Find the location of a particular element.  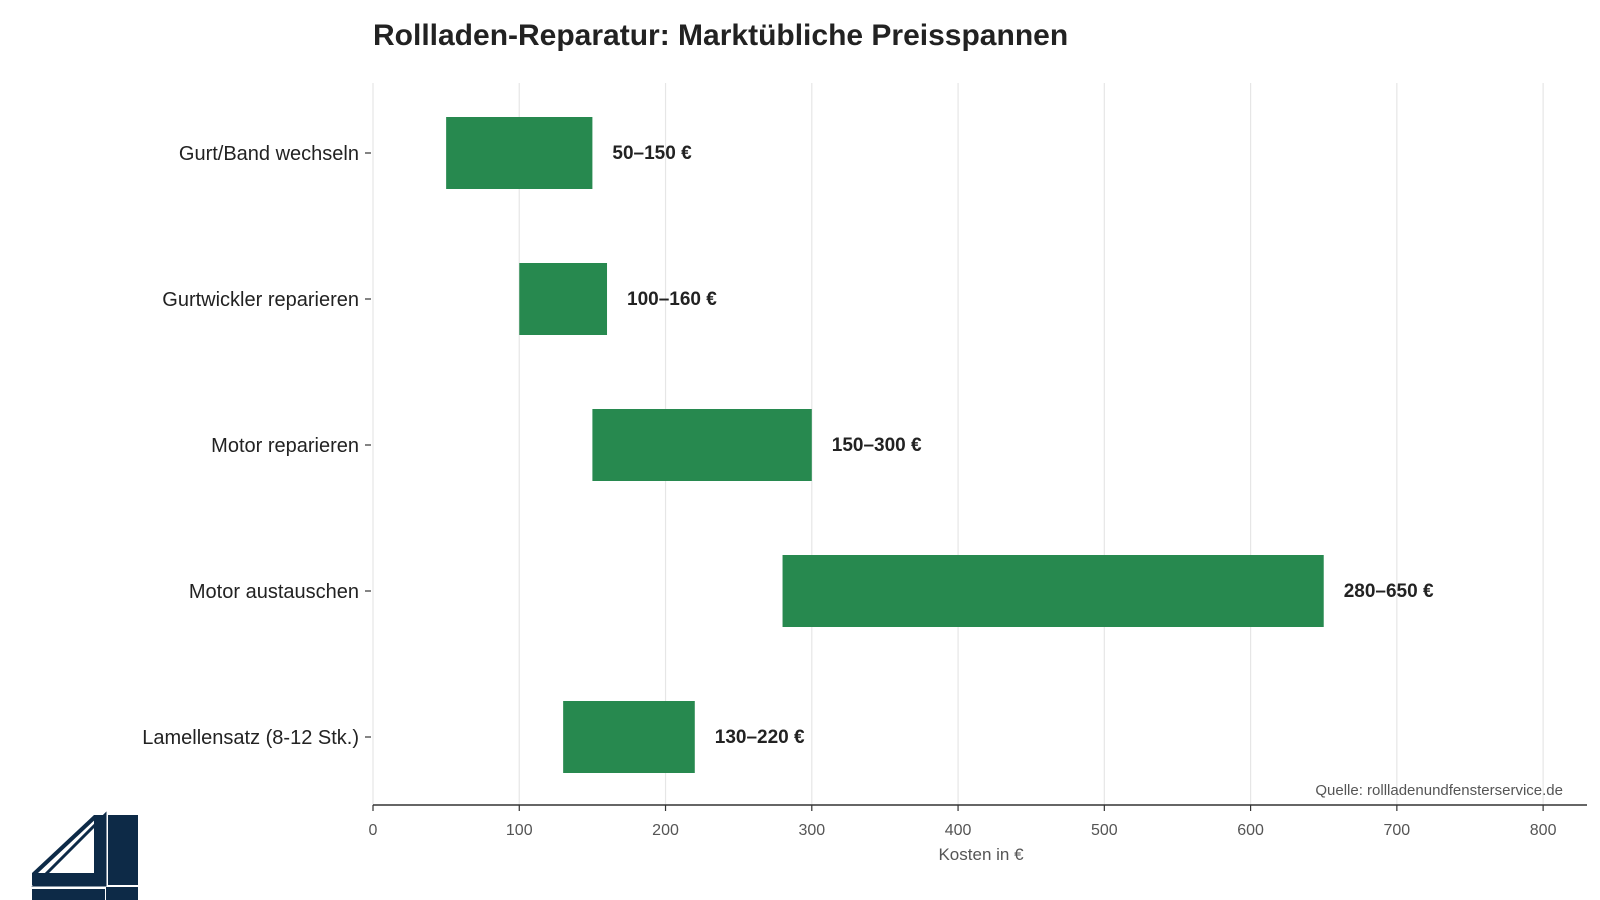

x-tick-label: 400 is located at coordinates (958, 830).